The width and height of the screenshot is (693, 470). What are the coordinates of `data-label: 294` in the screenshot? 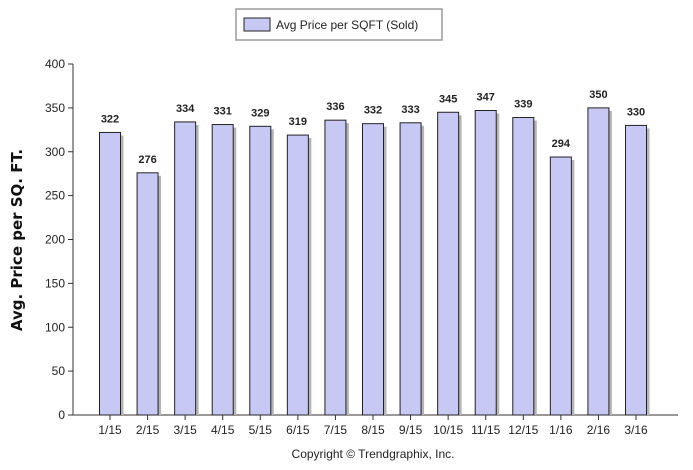 It's located at (561, 144).